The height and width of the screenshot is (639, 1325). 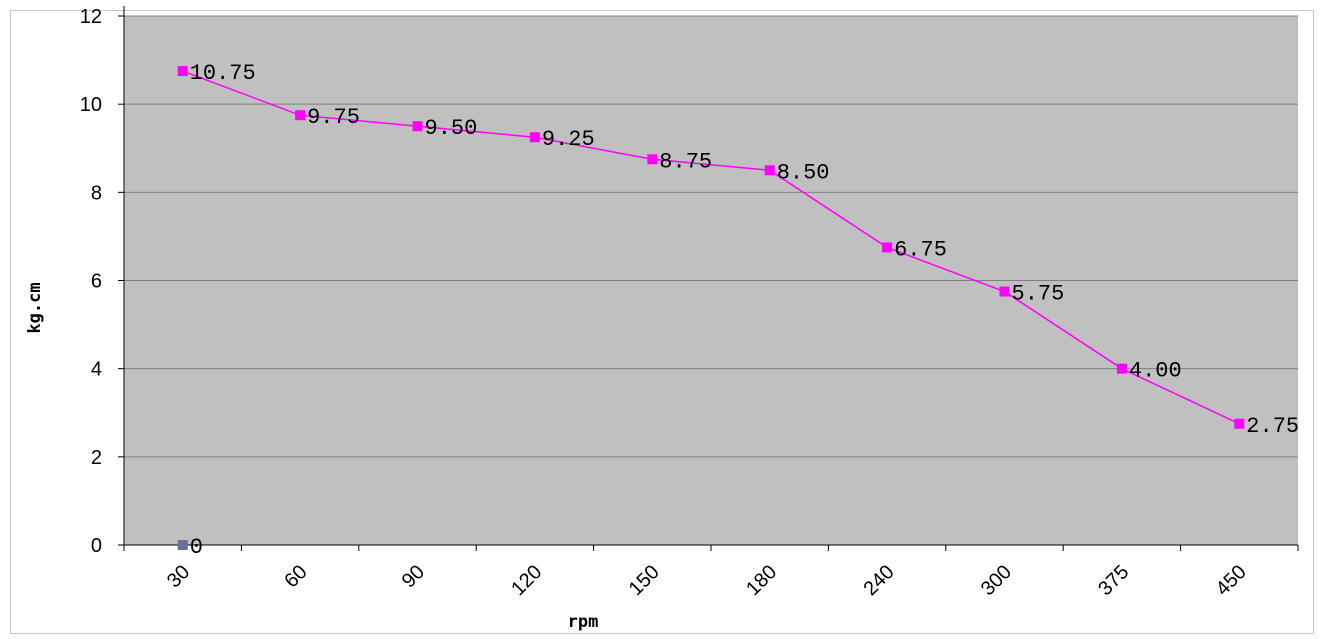 I want to click on x-tick-label: 90, so click(x=413, y=576).